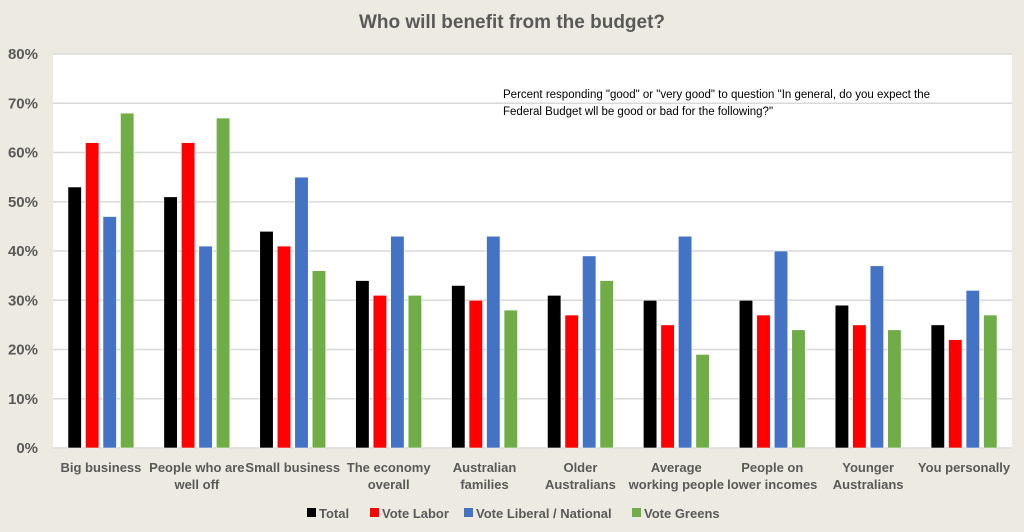  Describe the element at coordinates (868, 467) in the screenshot. I see `x-tick-label: Younger` at that location.